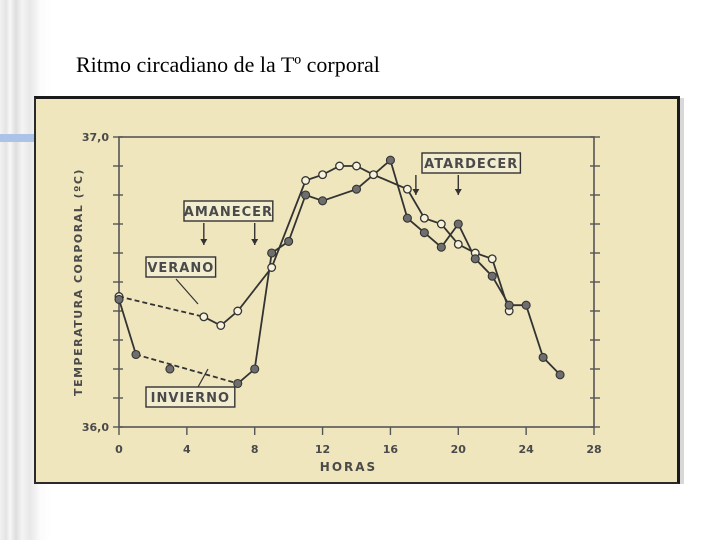 The width and height of the screenshot is (720, 540). I want to click on x-axis-label: HORAS, so click(348, 467).